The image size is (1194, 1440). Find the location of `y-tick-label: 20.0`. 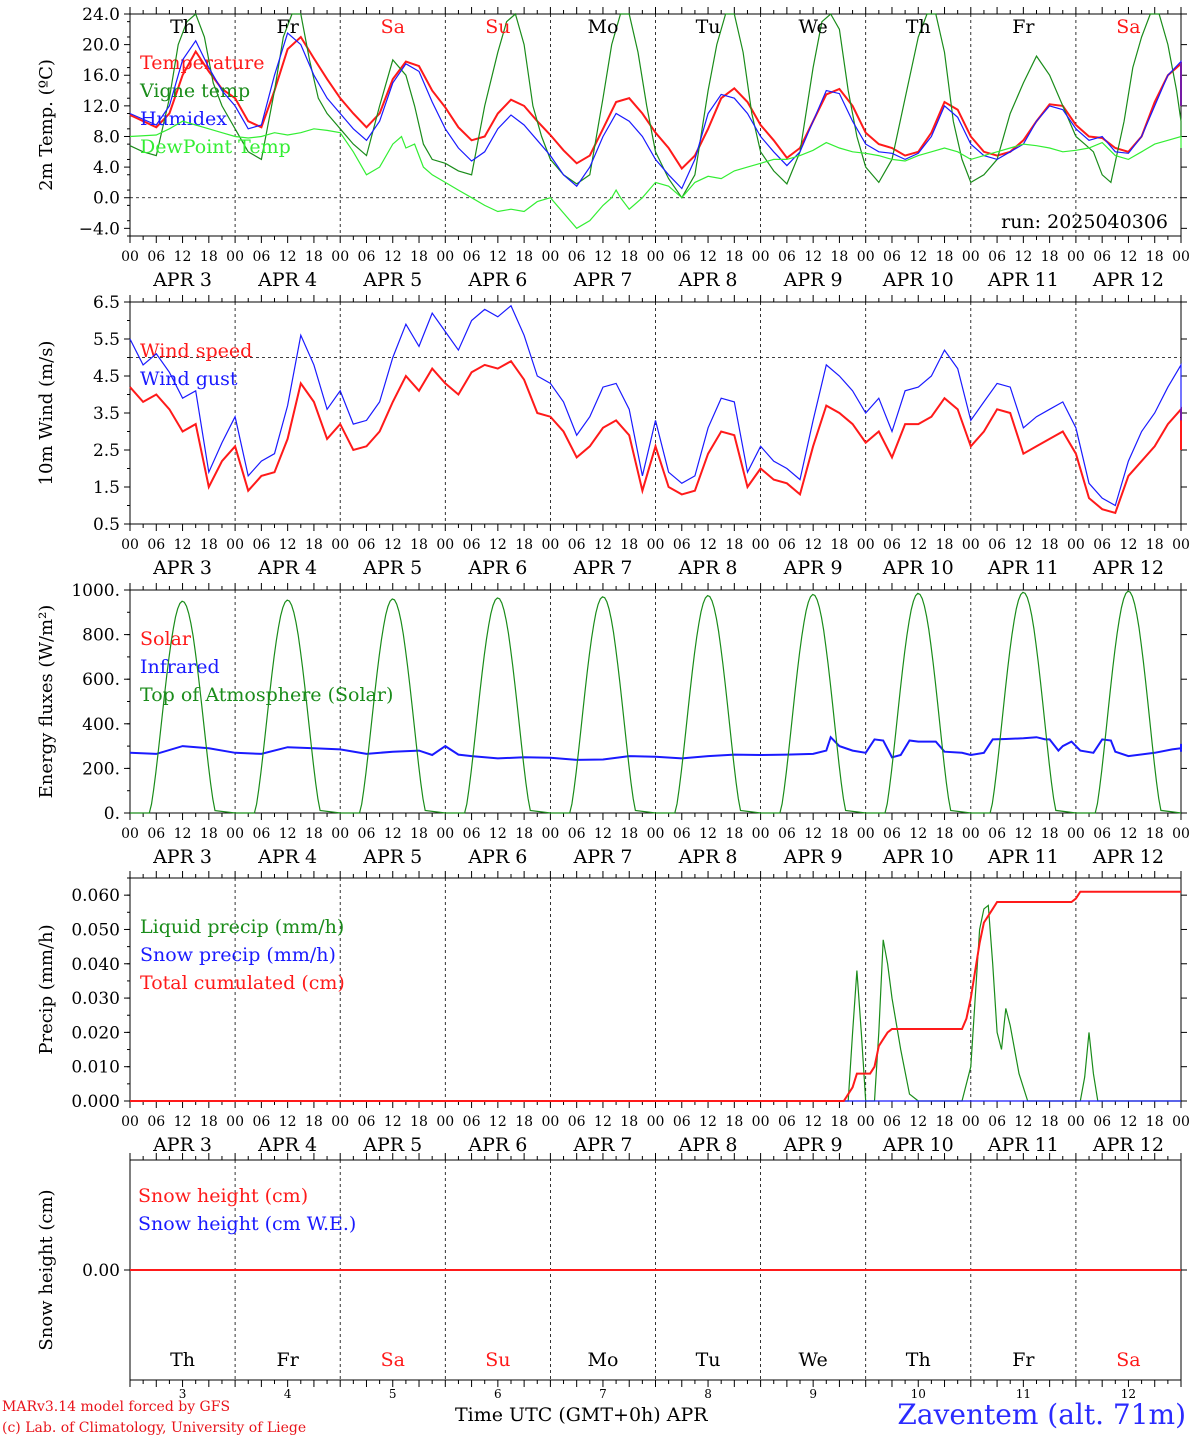

y-tick-label: 20.0 is located at coordinates (101, 46).